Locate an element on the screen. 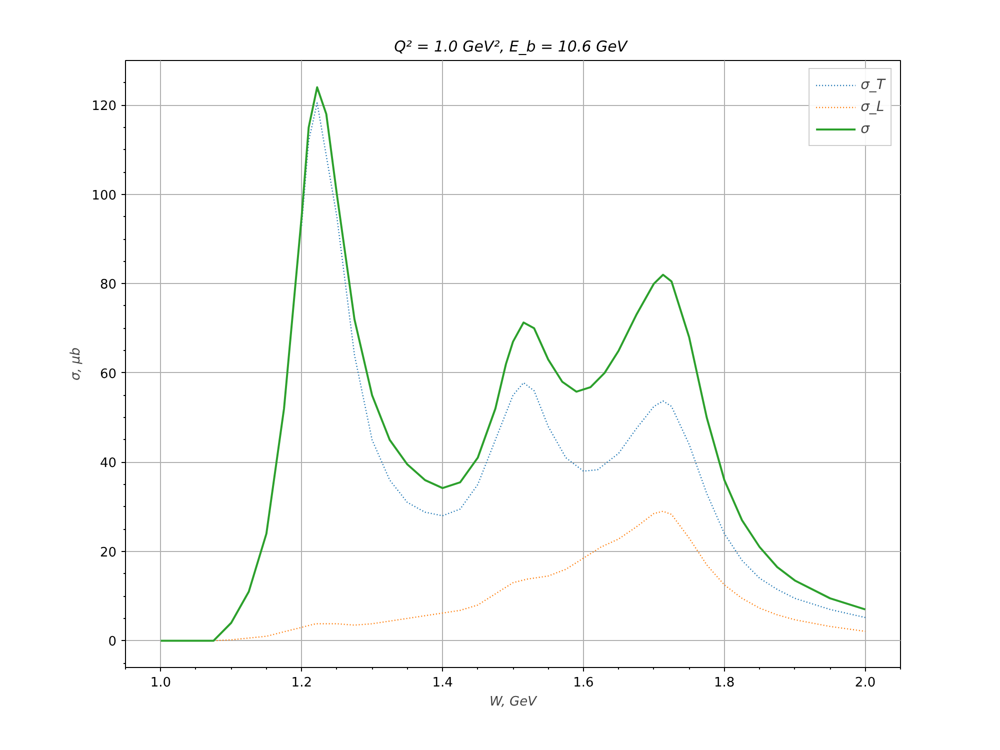  x-tick-label: 1.6 is located at coordinates (583, 683).